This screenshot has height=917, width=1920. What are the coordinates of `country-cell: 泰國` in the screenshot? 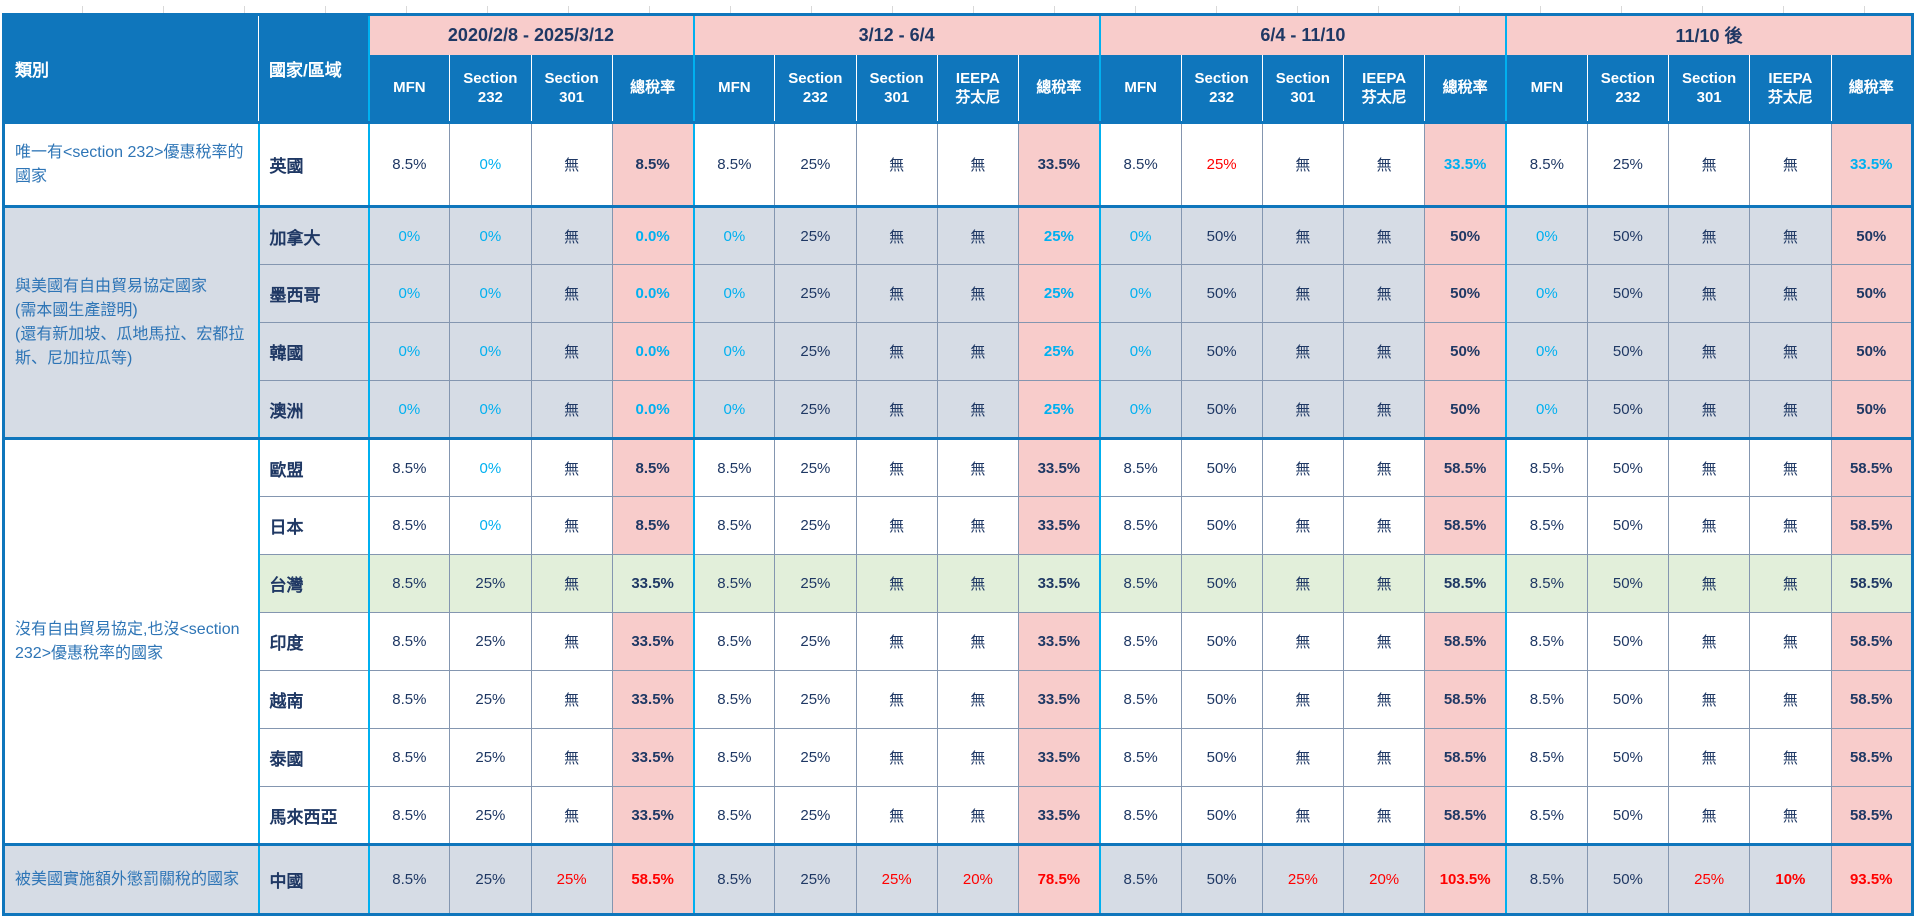 It's located at (313, 757).